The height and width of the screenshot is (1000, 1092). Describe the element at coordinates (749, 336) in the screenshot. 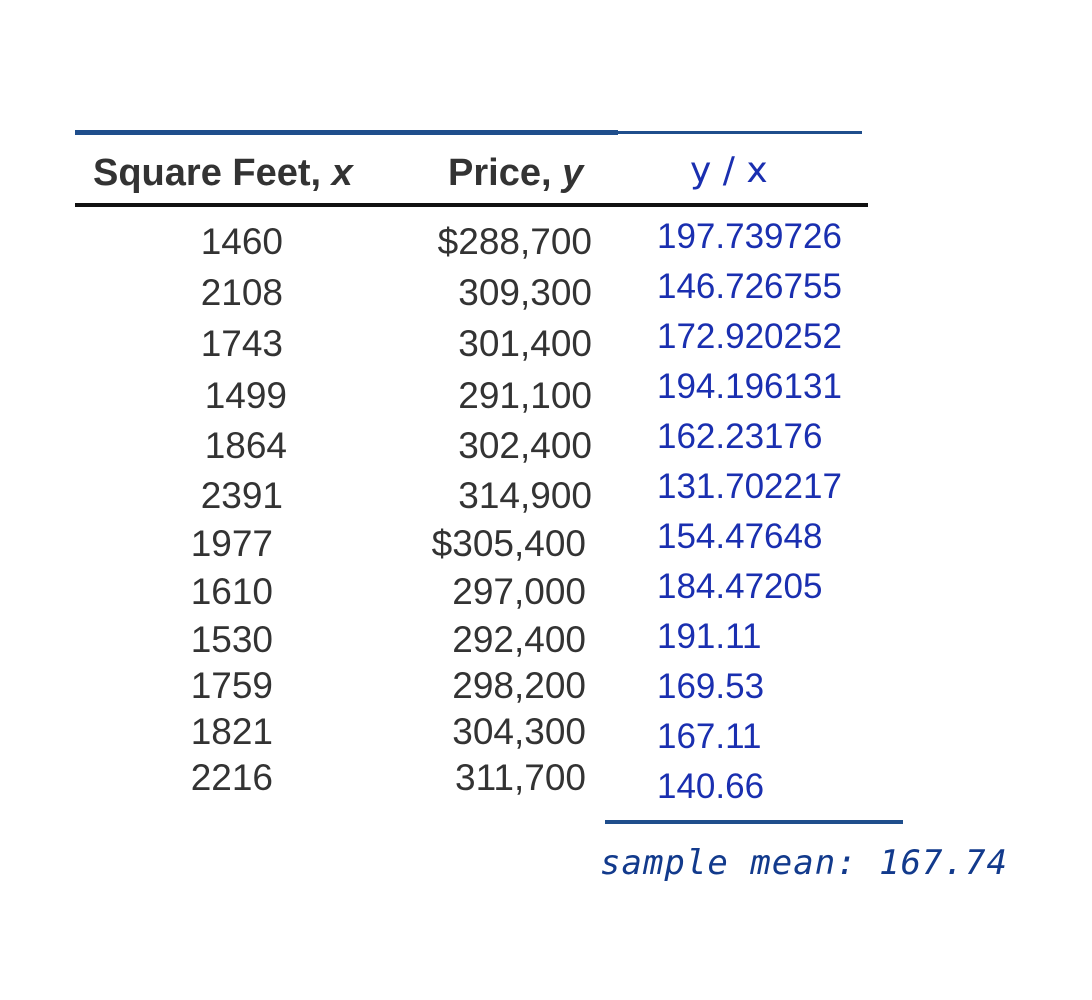

I see `cell-ratio: 172.920252` at that location.